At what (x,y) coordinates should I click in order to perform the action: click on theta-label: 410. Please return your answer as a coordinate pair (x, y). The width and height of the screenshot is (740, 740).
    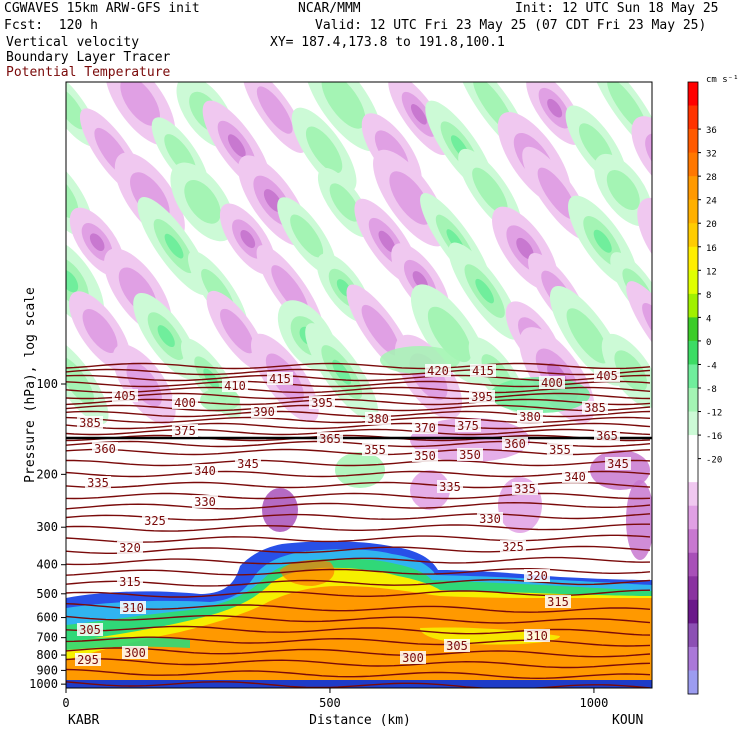
    Looking at the image, I should click on (235, 386).